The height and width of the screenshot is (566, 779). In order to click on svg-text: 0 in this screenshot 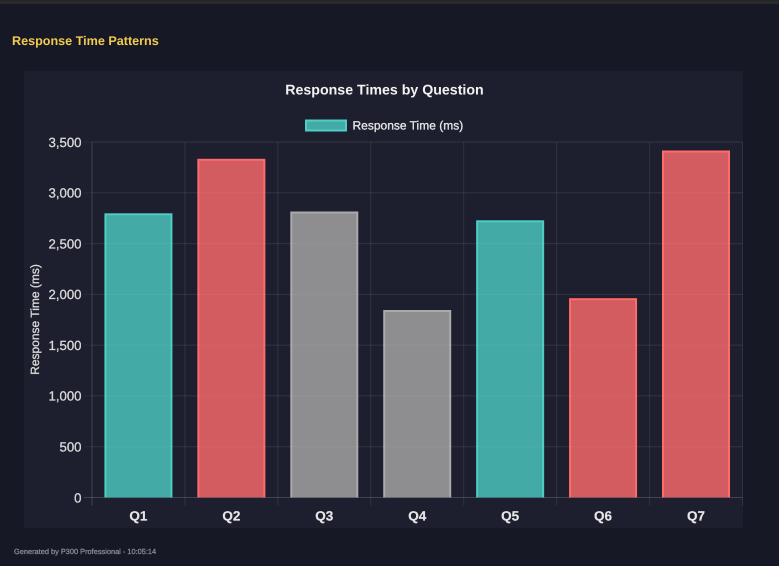, I will do `click(77, 497)`.